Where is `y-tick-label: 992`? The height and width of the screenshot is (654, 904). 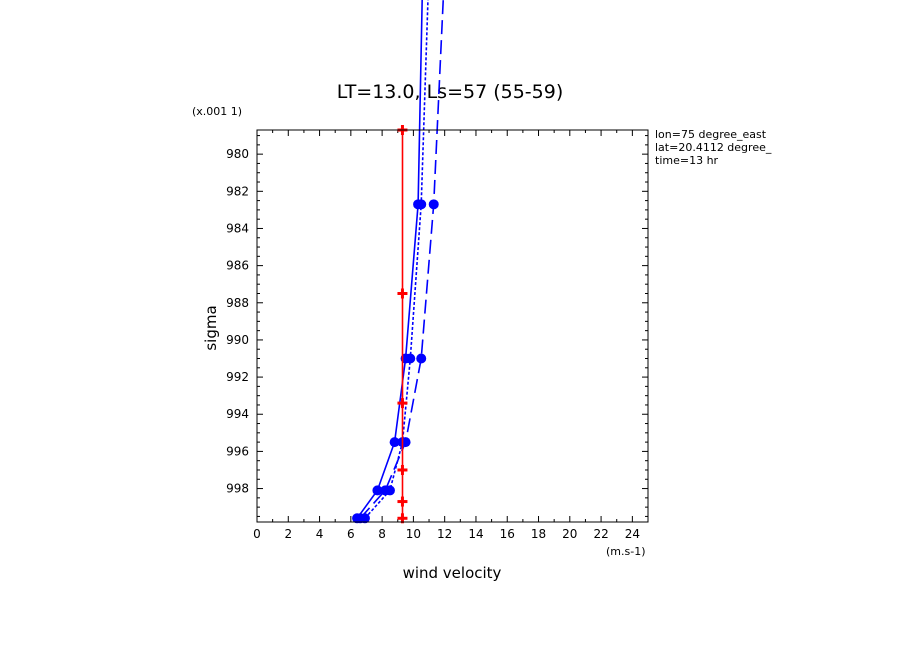 y-tick-label: 992 is located at coordinates (237, 377).